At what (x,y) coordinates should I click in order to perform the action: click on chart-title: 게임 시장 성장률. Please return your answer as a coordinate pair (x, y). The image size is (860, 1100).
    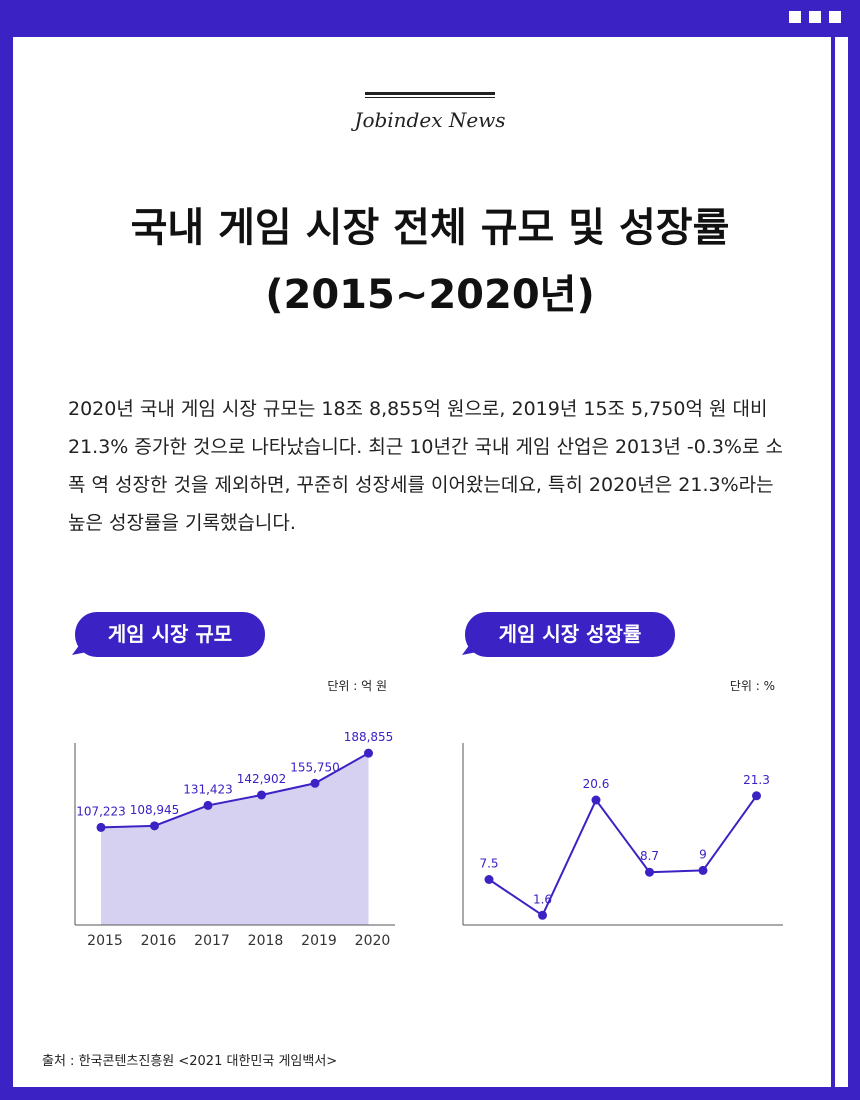
    Looking at the image, I should click on (570, 634).